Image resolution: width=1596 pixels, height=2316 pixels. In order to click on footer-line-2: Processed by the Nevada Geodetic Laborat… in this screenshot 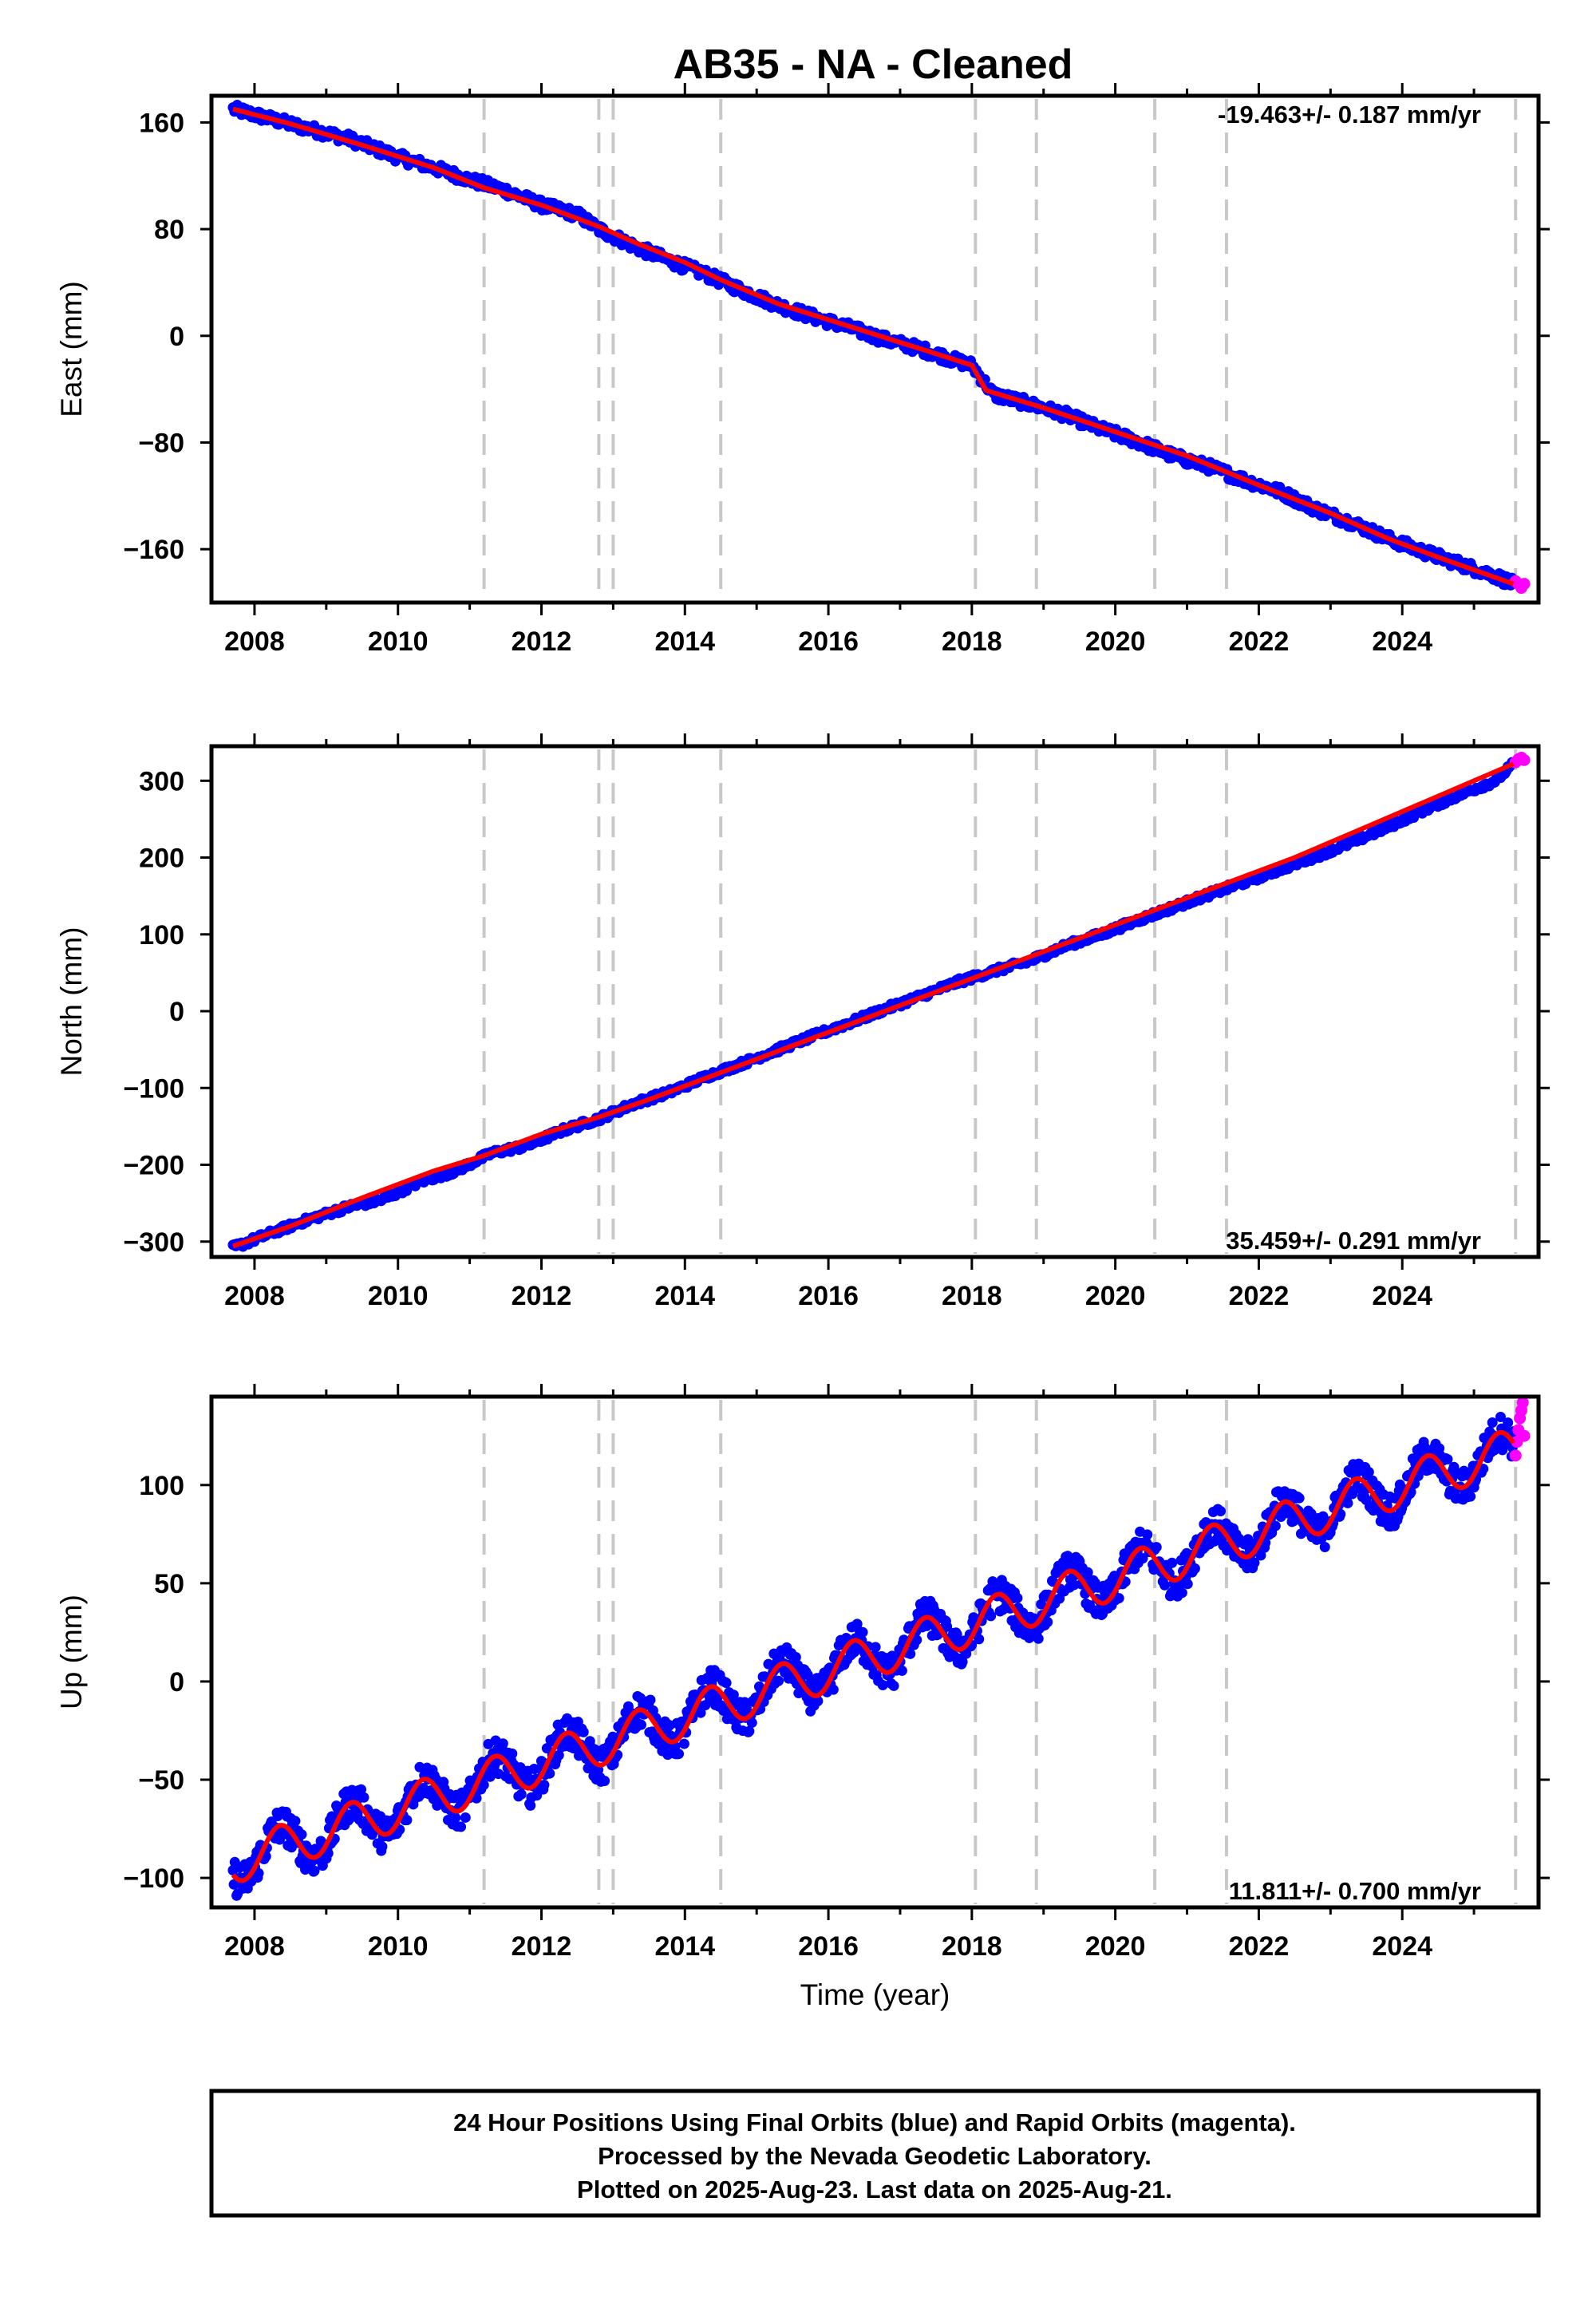, I will do `click(875, 2156)`.